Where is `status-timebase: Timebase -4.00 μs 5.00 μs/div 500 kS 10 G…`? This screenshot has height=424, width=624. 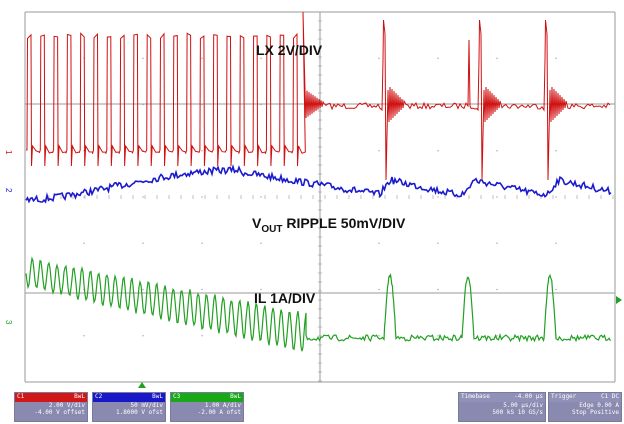 status-timebase: Timebase -4.00 μs 5.00 μs/div 500 kS 10 G… is located at coordinates (502, 407).